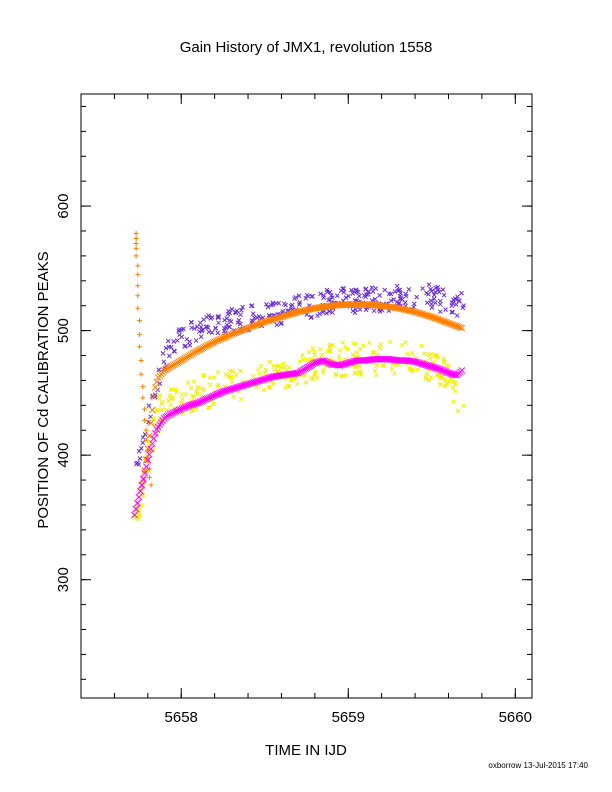 This screenshot has width=612, height=792. What do you see at coordinates (306, 750) in the screenshot?
I see `x-axis-label: TIME IN IJD` at bounding box center [306, 750].